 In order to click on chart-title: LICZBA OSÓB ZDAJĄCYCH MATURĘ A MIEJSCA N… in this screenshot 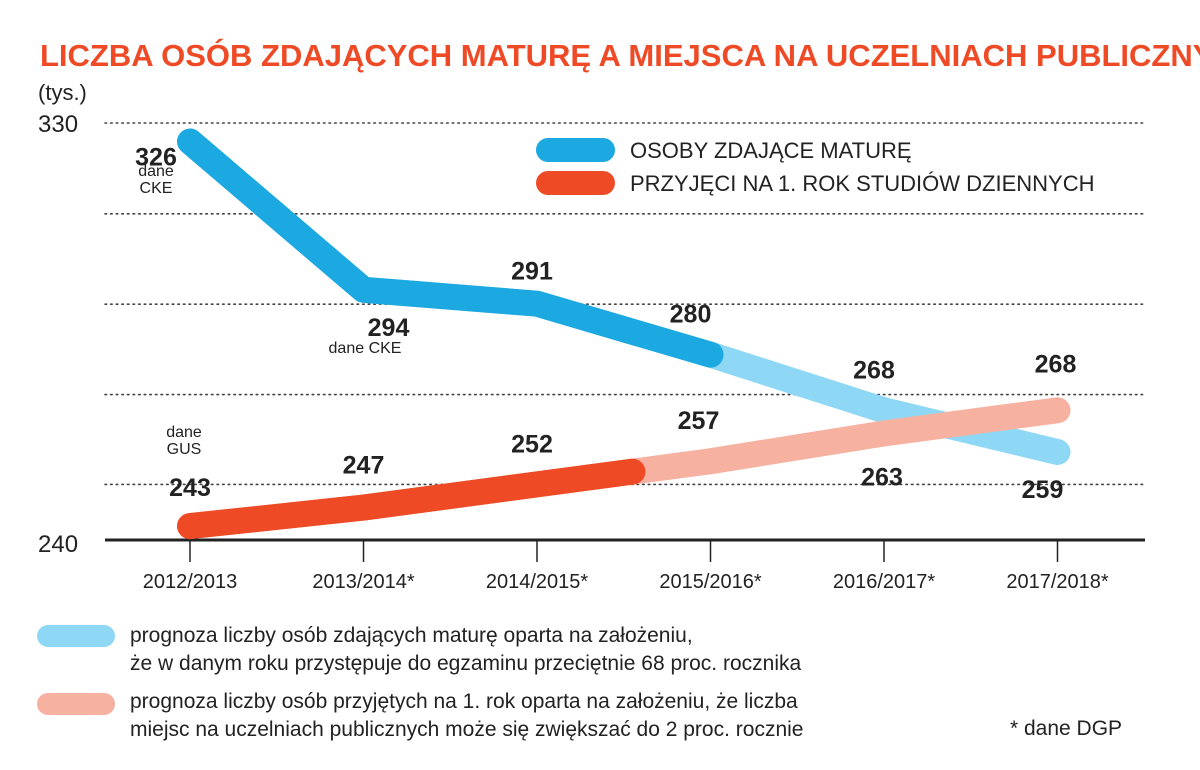, I will do `click(620, 55)`.